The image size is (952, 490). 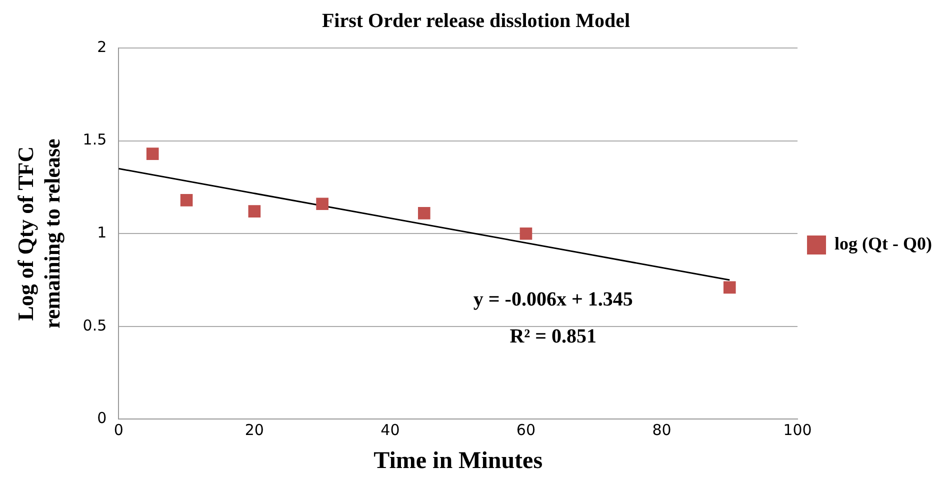 What do you see at coordinates (38, 233) in the screenshot?
I see `y-axis-title: Log of Qty of TFC remaining to release` at bounding box center [38, 233].